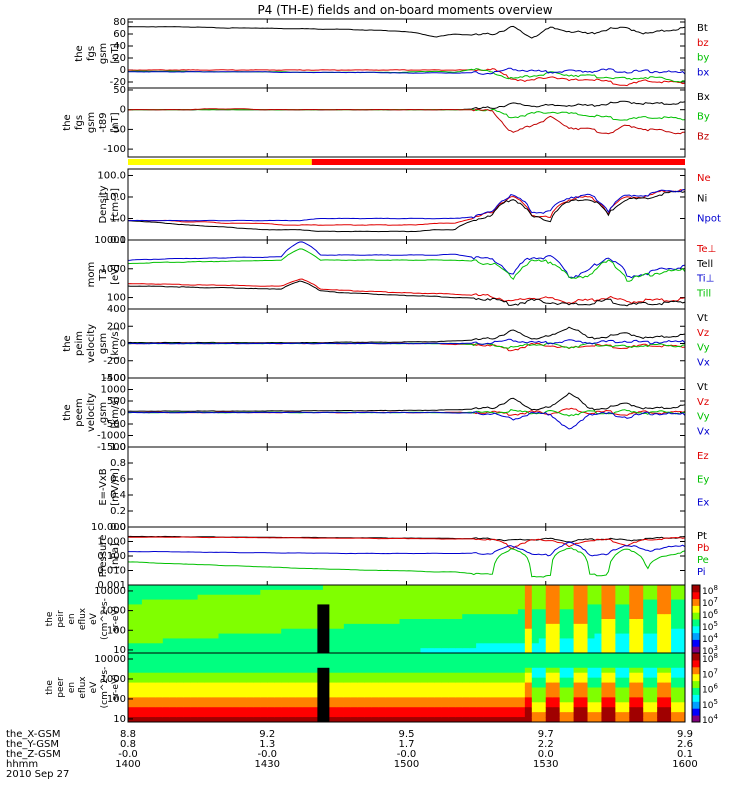 This screenshot has width=750, height=800. I want to click on legend-Pi: Pi, so click(701, 572).